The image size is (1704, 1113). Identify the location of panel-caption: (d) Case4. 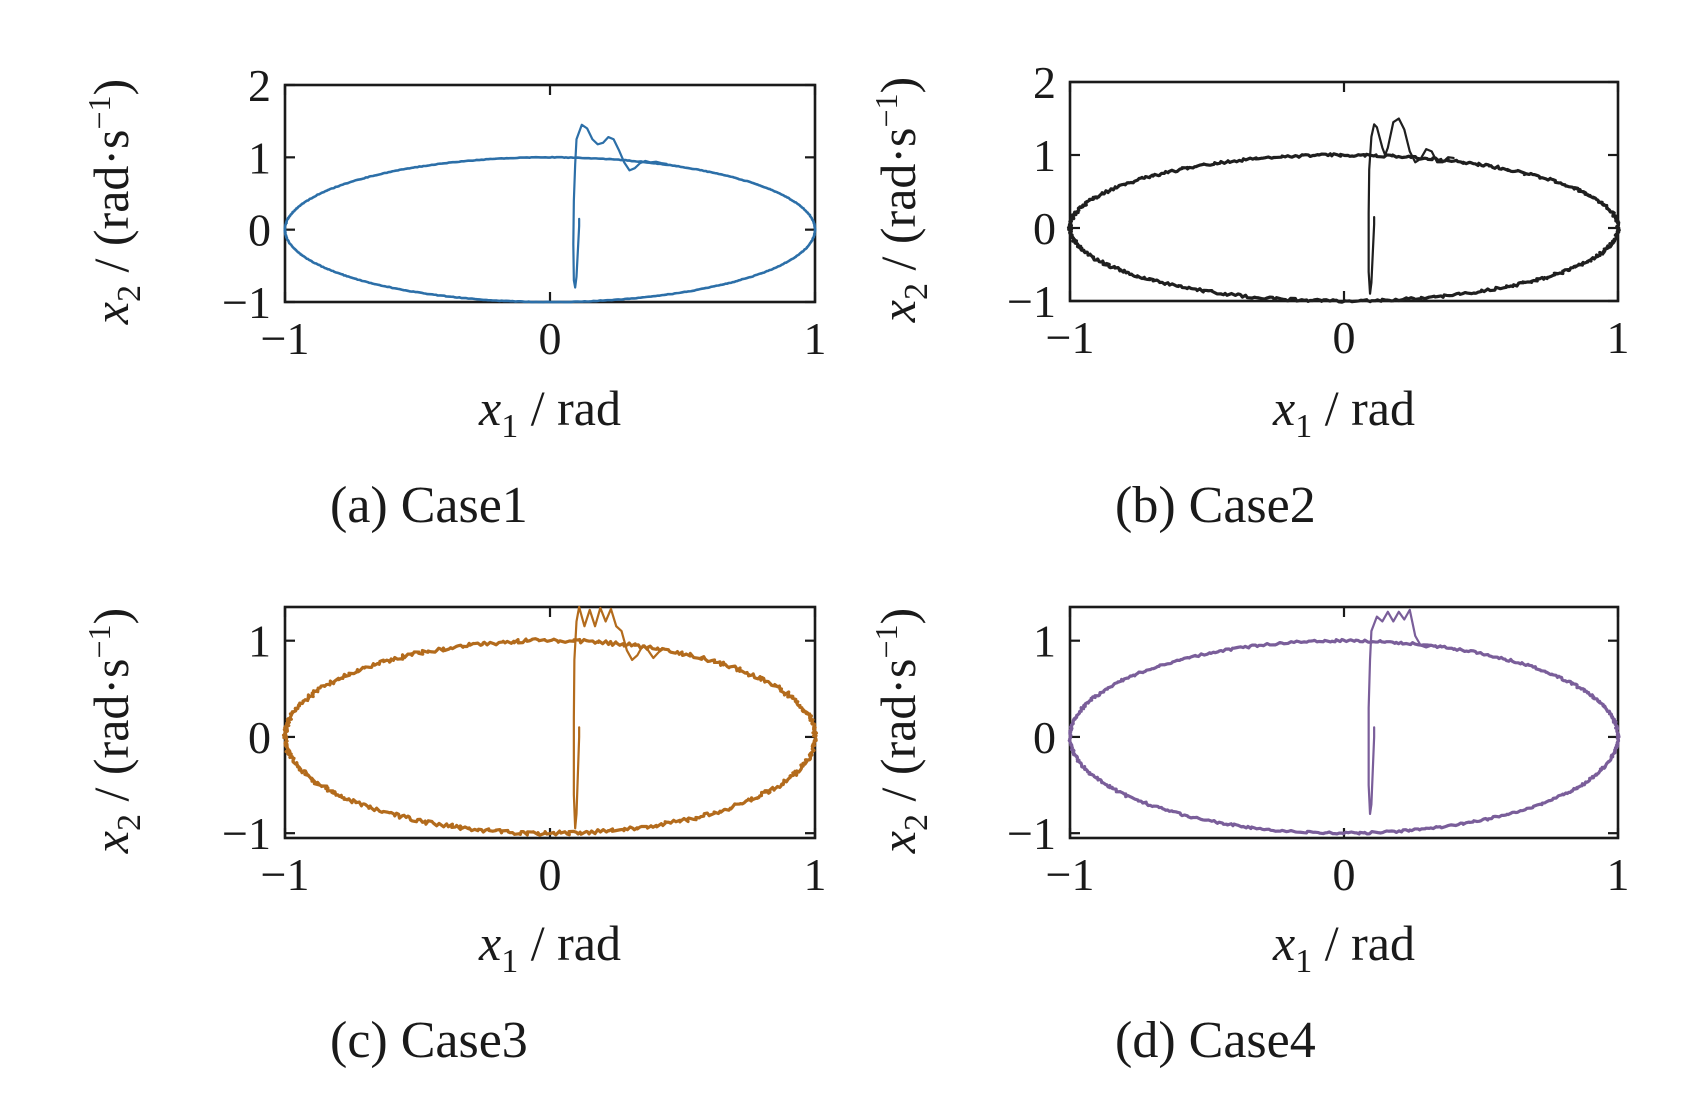
(1215, 1040).